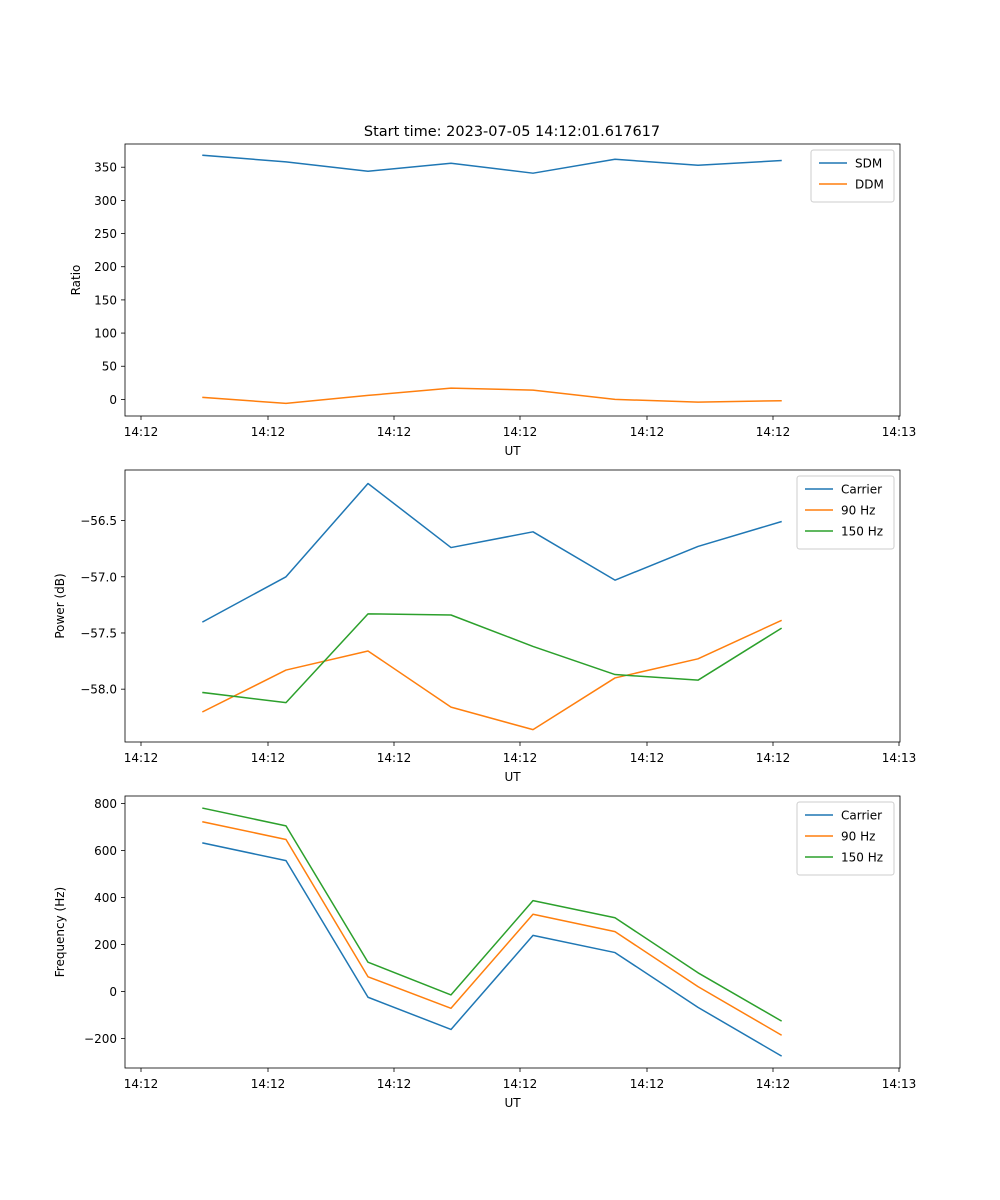 The width and height of the screenshot is (1000, 1200). What do you see at coordinates (512, 132) in the screenshot?
I see `figure-title: Start time: 2023-07-05 14:12:01.617617` at bounding box center [512, 132].